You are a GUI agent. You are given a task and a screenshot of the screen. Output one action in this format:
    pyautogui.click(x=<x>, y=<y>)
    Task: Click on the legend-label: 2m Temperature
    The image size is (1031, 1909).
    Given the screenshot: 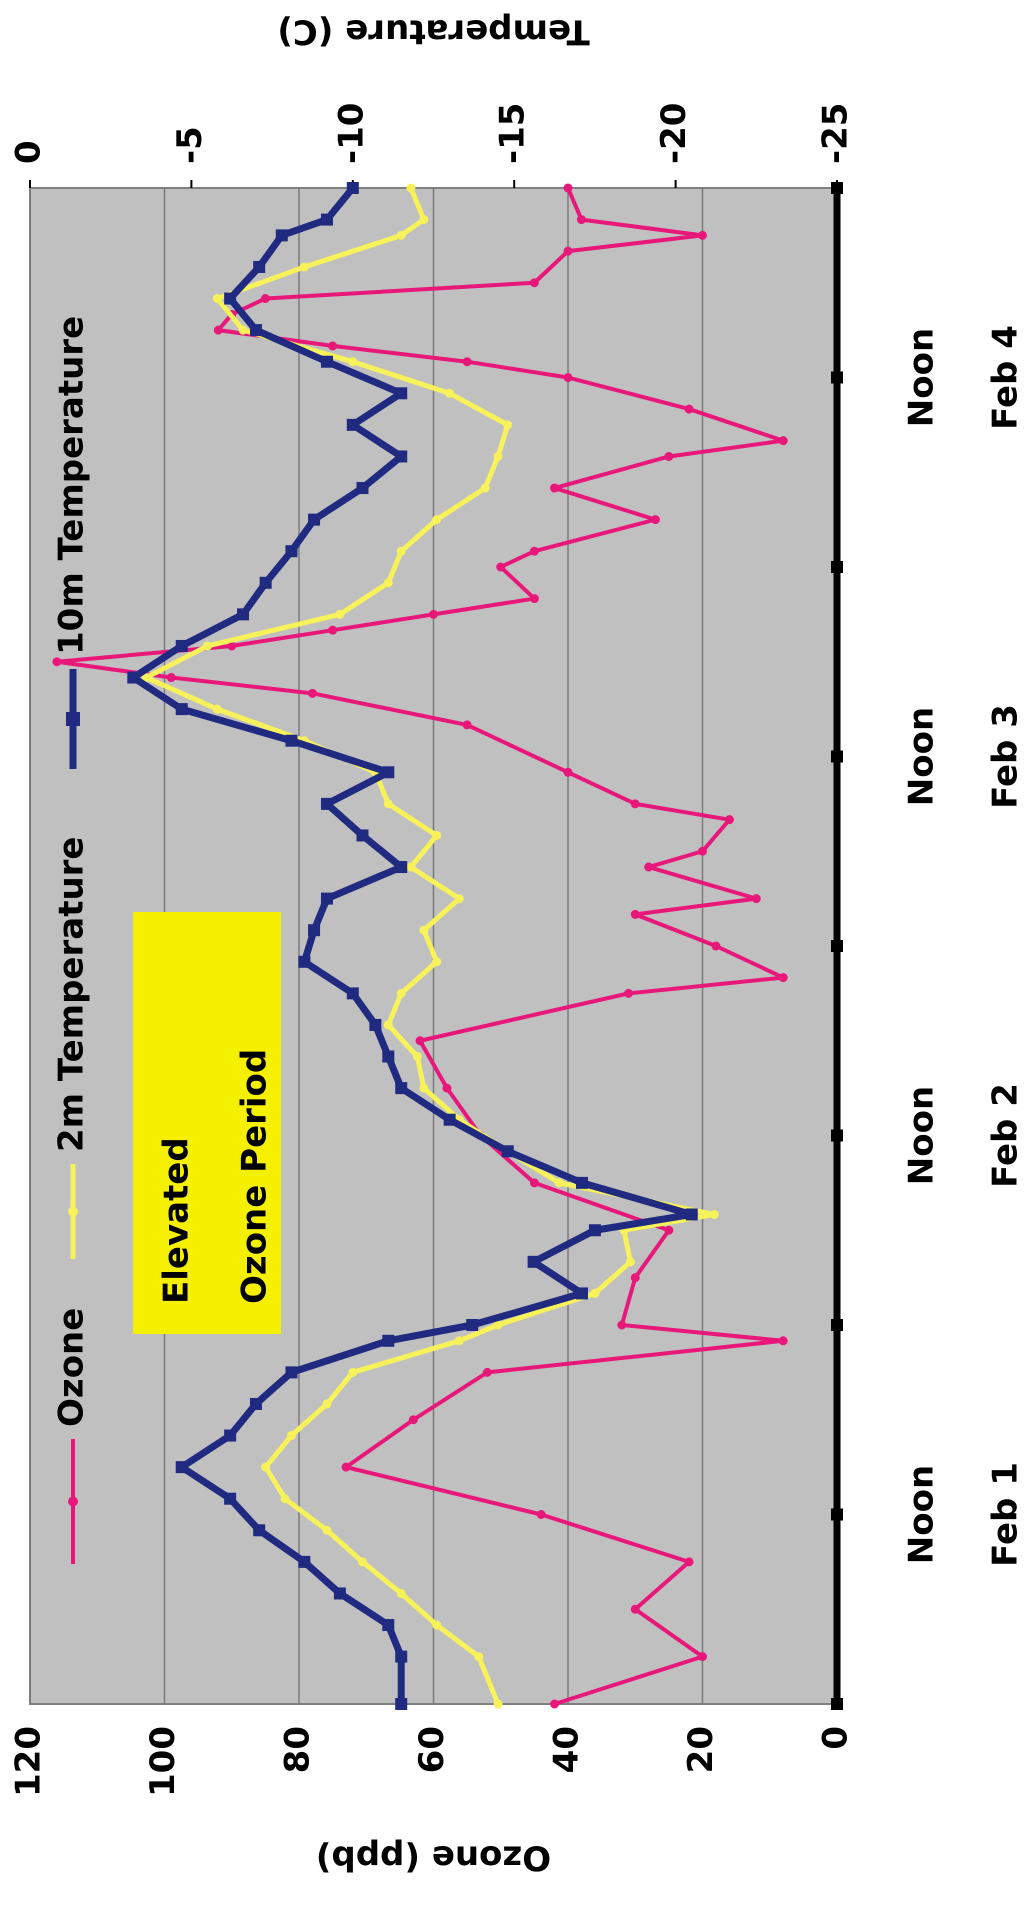 What is the action you would take?
    pyautogui.click(x=72, y=994)
    